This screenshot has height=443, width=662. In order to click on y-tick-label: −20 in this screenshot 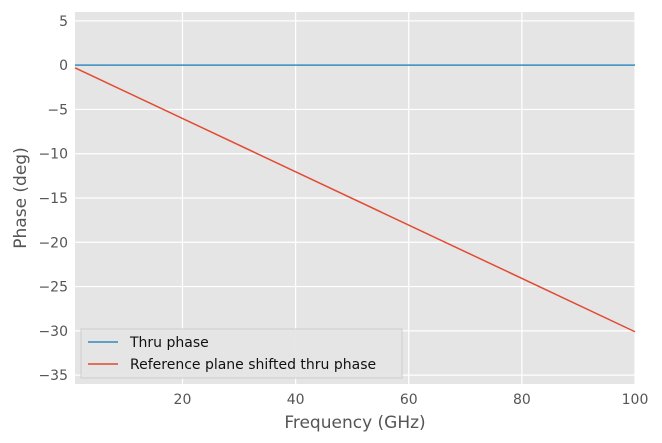, I will do `click(53, 243)`.